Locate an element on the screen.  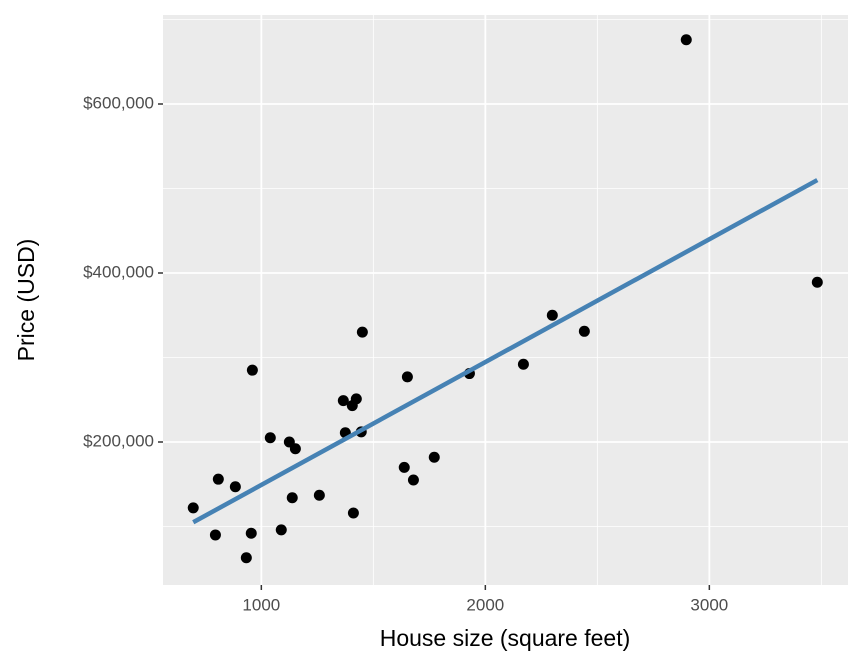
y-tick-label: $400,000 is located at coordinates (118, 271).